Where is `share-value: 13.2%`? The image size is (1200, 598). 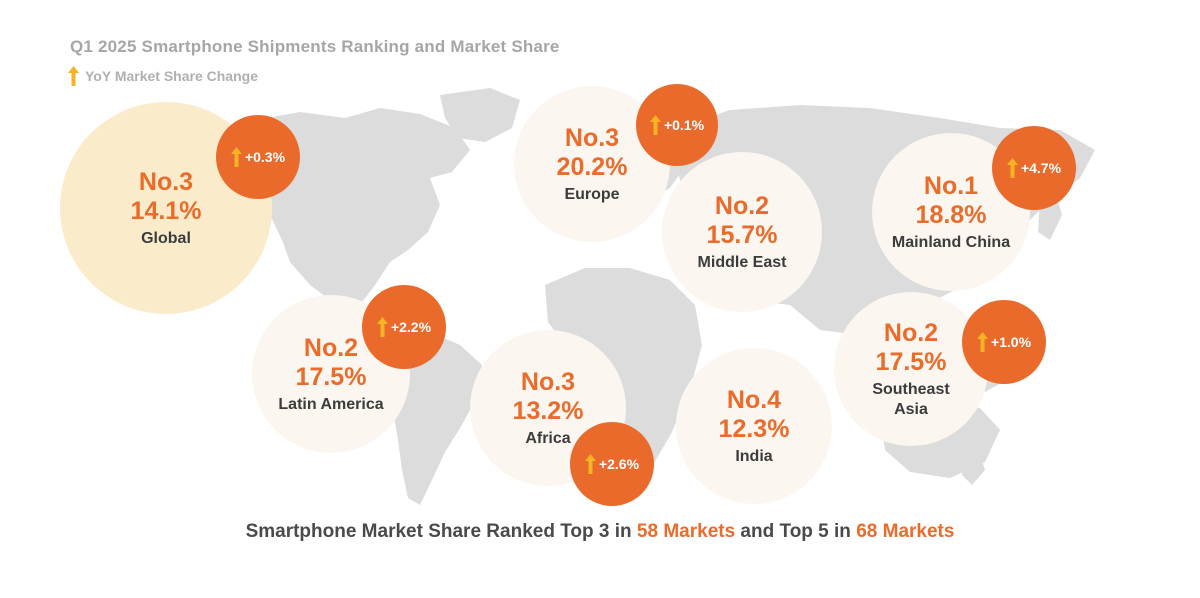
share-value: 13.2% is located at coordinates (548, 410).